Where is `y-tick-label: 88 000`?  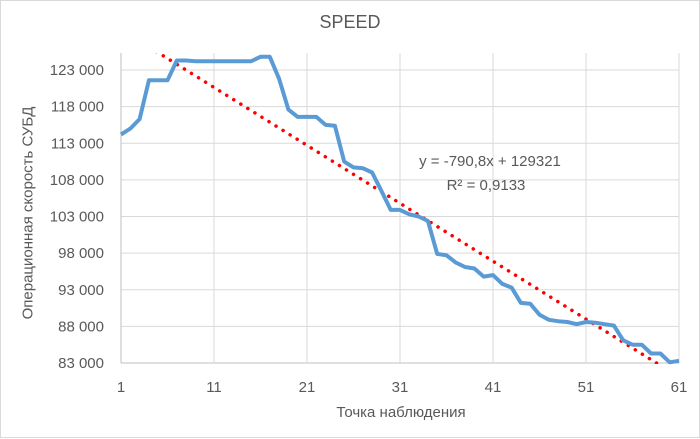
y-tick-label: 88 000 is located at coordinates (81, 326).